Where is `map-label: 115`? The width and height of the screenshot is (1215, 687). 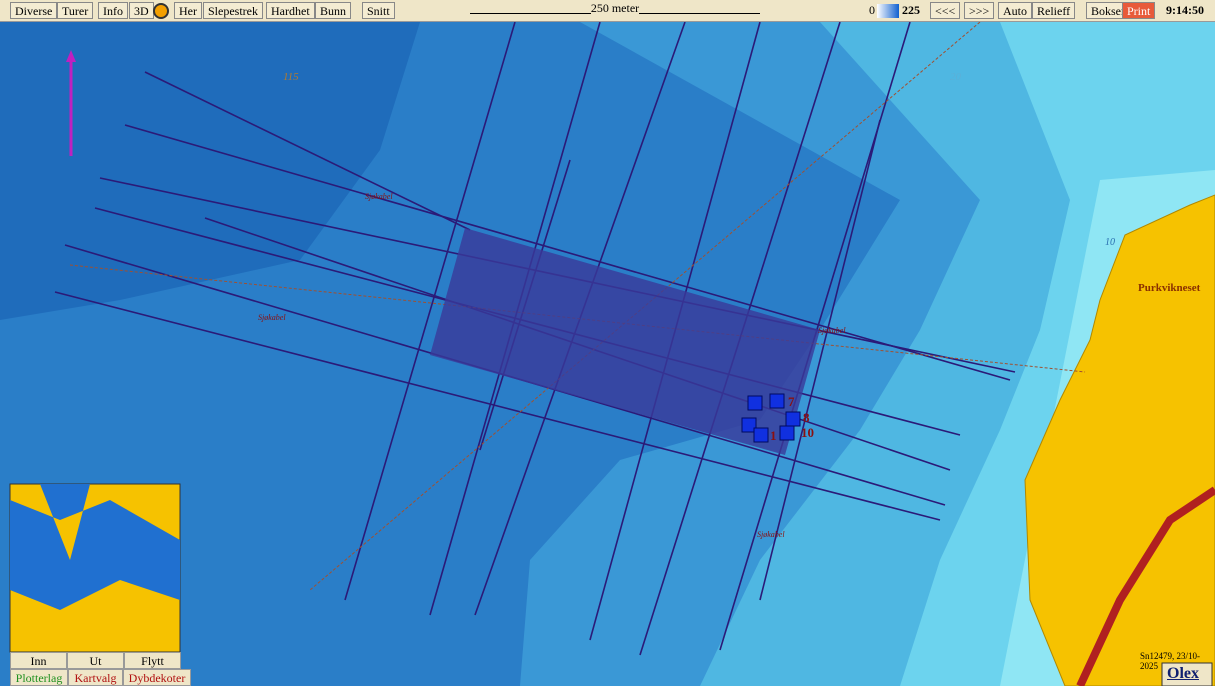
map-label: 115 is located at coordinates (291, 77).